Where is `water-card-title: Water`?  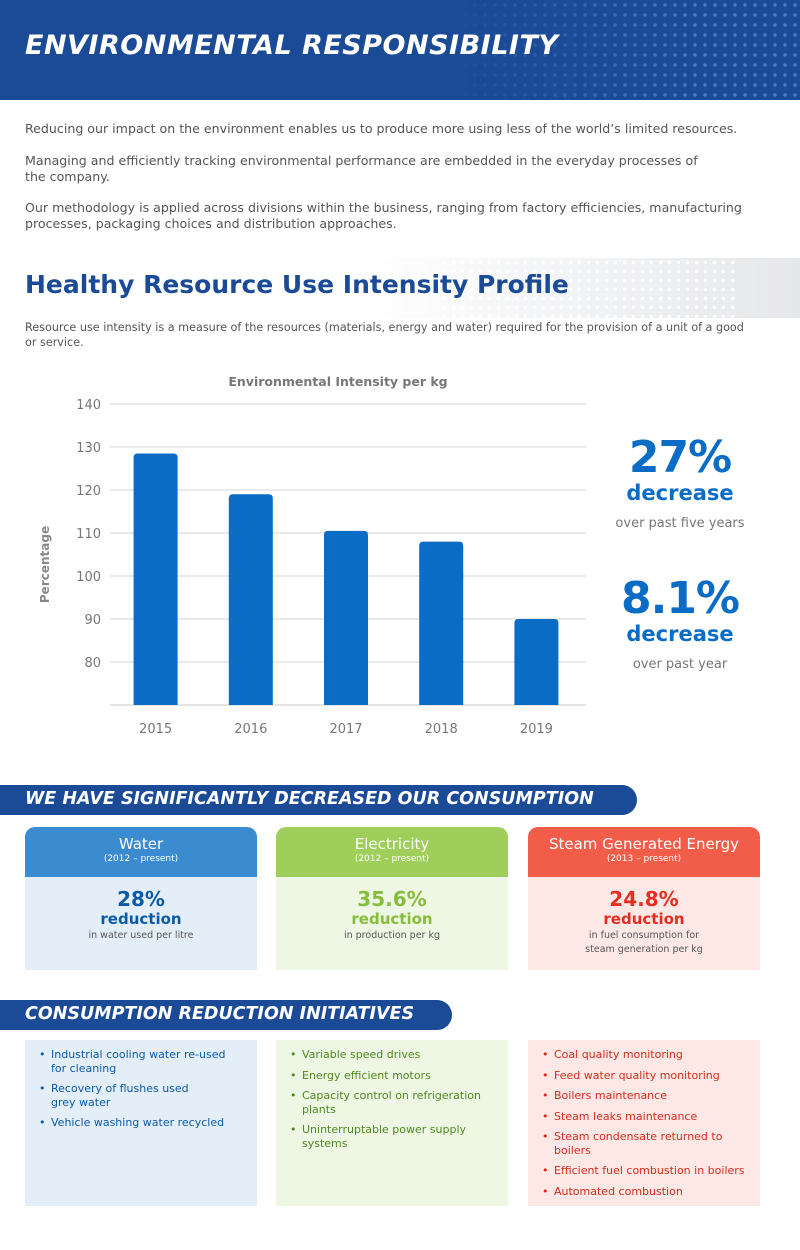
water-card-title: Water is located at coordinates (141, 844).